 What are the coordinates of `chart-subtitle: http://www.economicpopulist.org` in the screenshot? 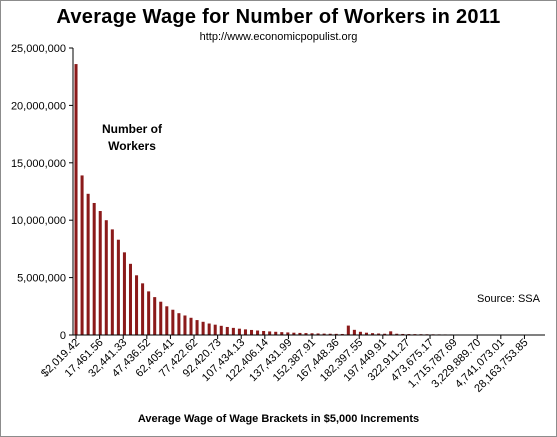 It's located at (278, 37).